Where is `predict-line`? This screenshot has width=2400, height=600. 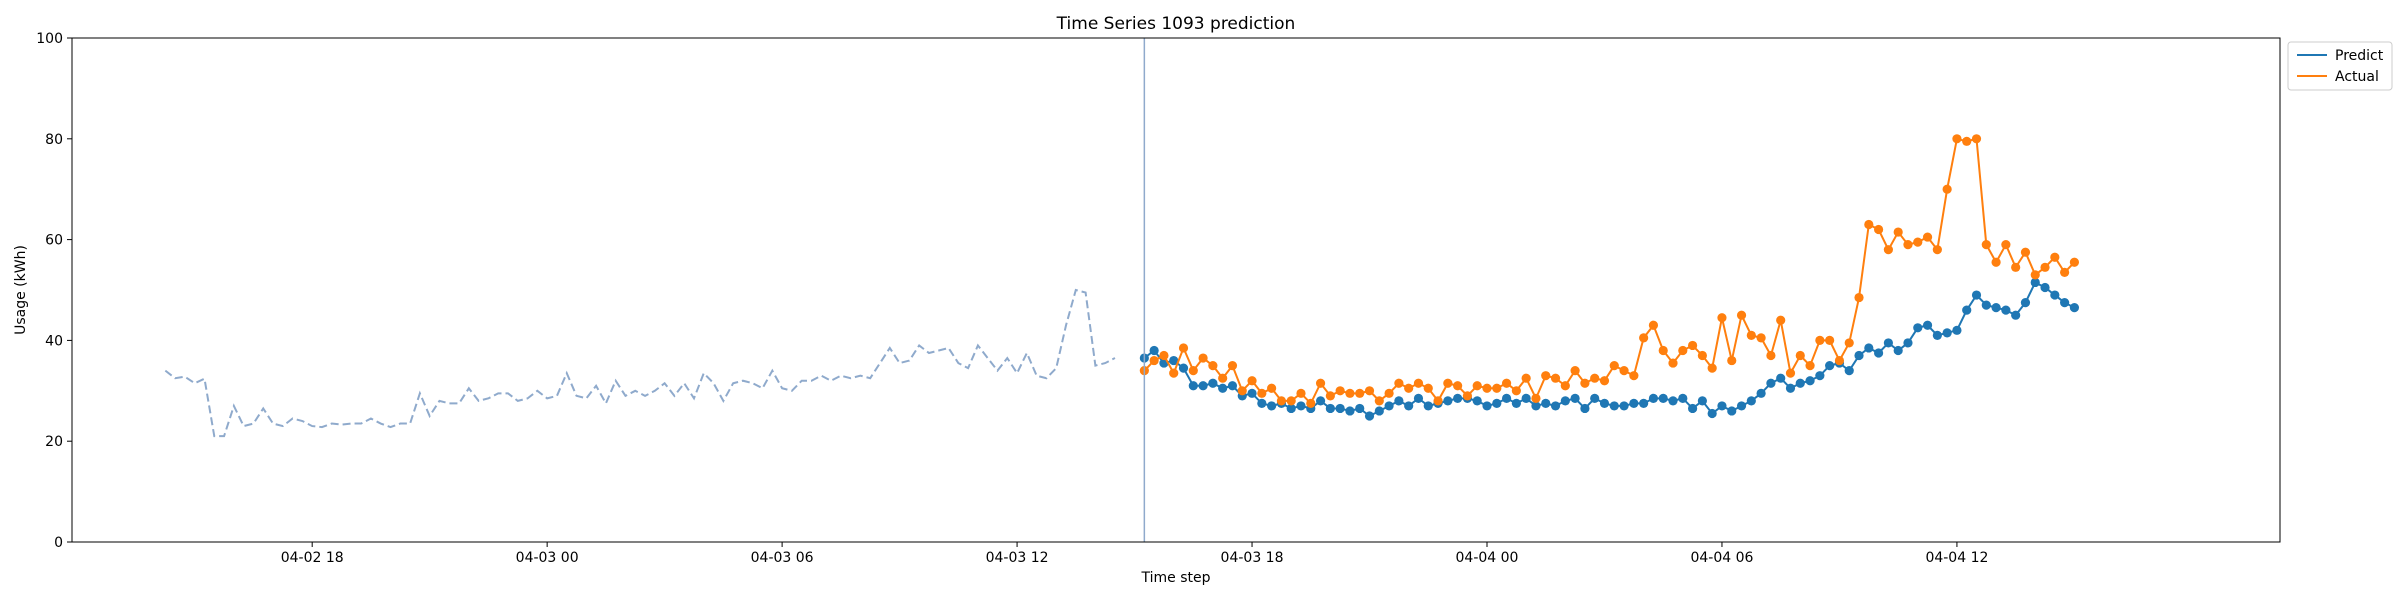 predict-line is located at coordinates (1609, 349).